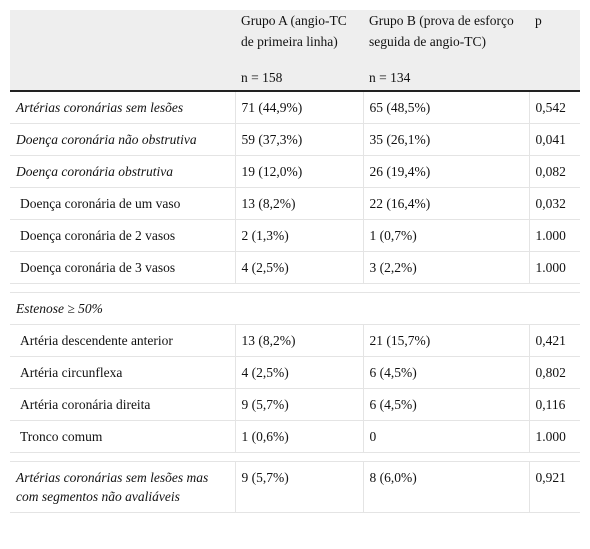 This screenshot has height=549, width=590. Describe the element at coordinates (554, 171) in the screenshot. I see `p-value: 0,082` at that location.